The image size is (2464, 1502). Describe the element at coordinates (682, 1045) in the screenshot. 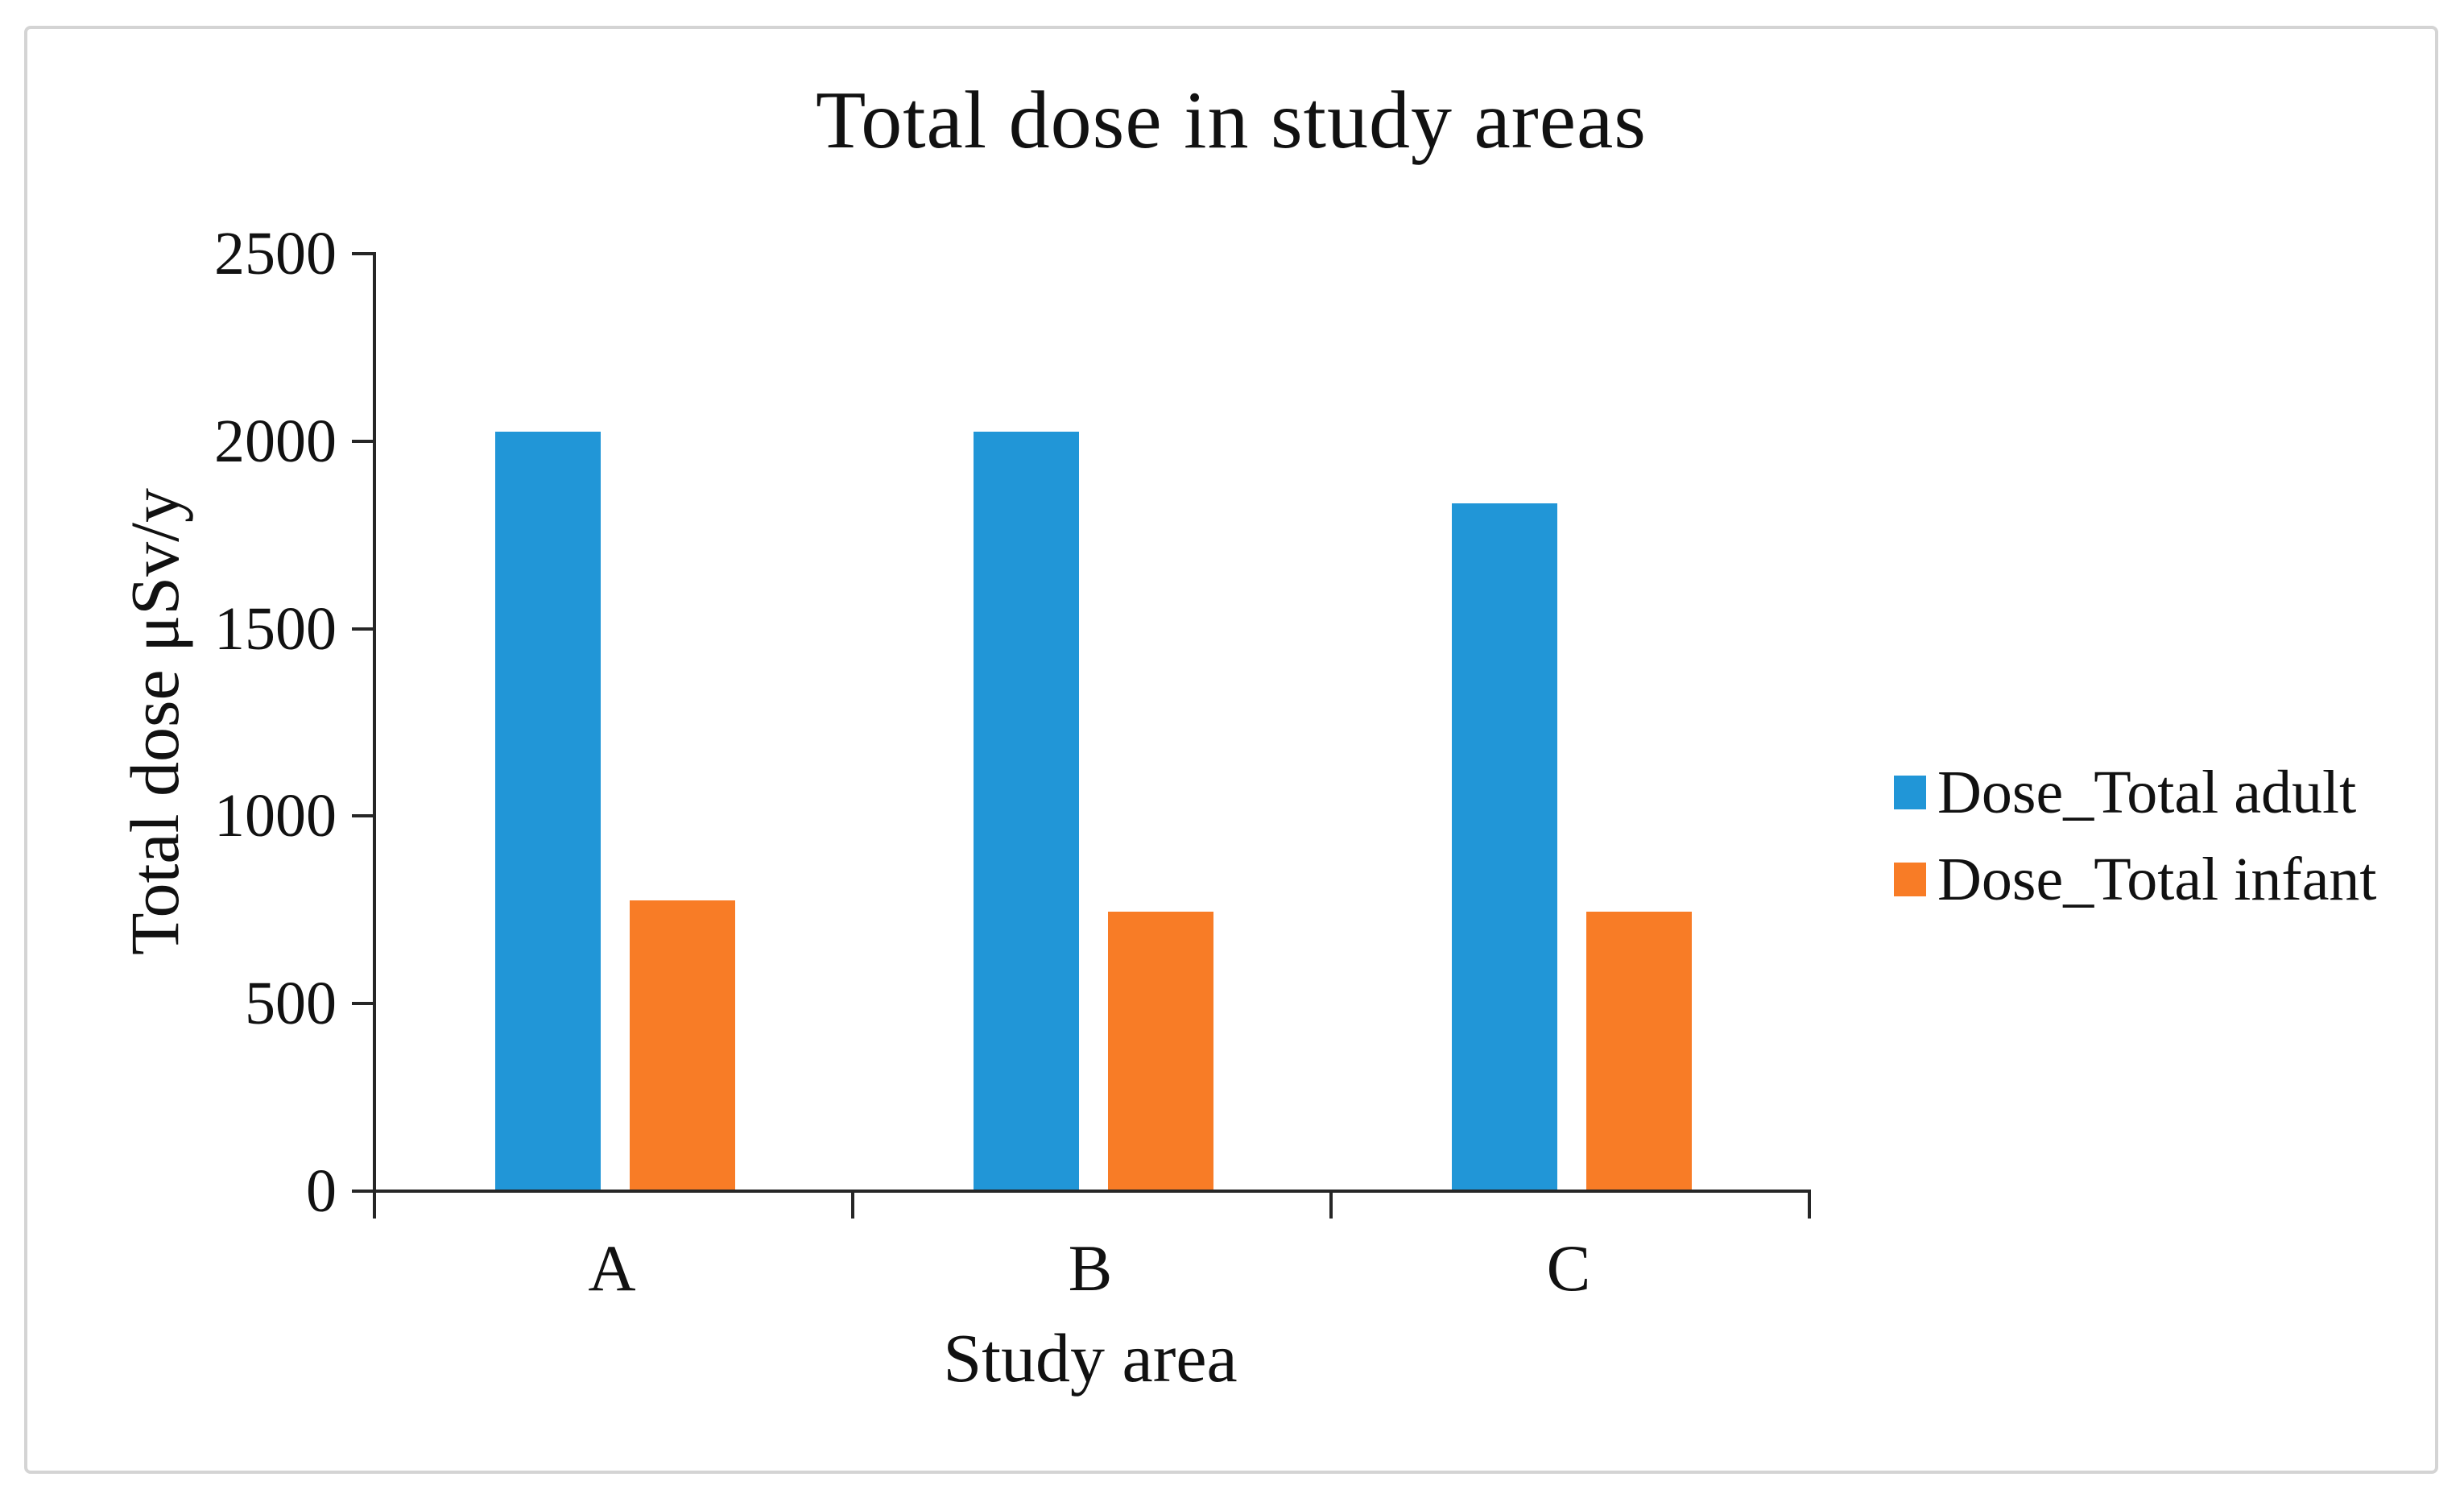

I see `bar-infant-A` at that location.